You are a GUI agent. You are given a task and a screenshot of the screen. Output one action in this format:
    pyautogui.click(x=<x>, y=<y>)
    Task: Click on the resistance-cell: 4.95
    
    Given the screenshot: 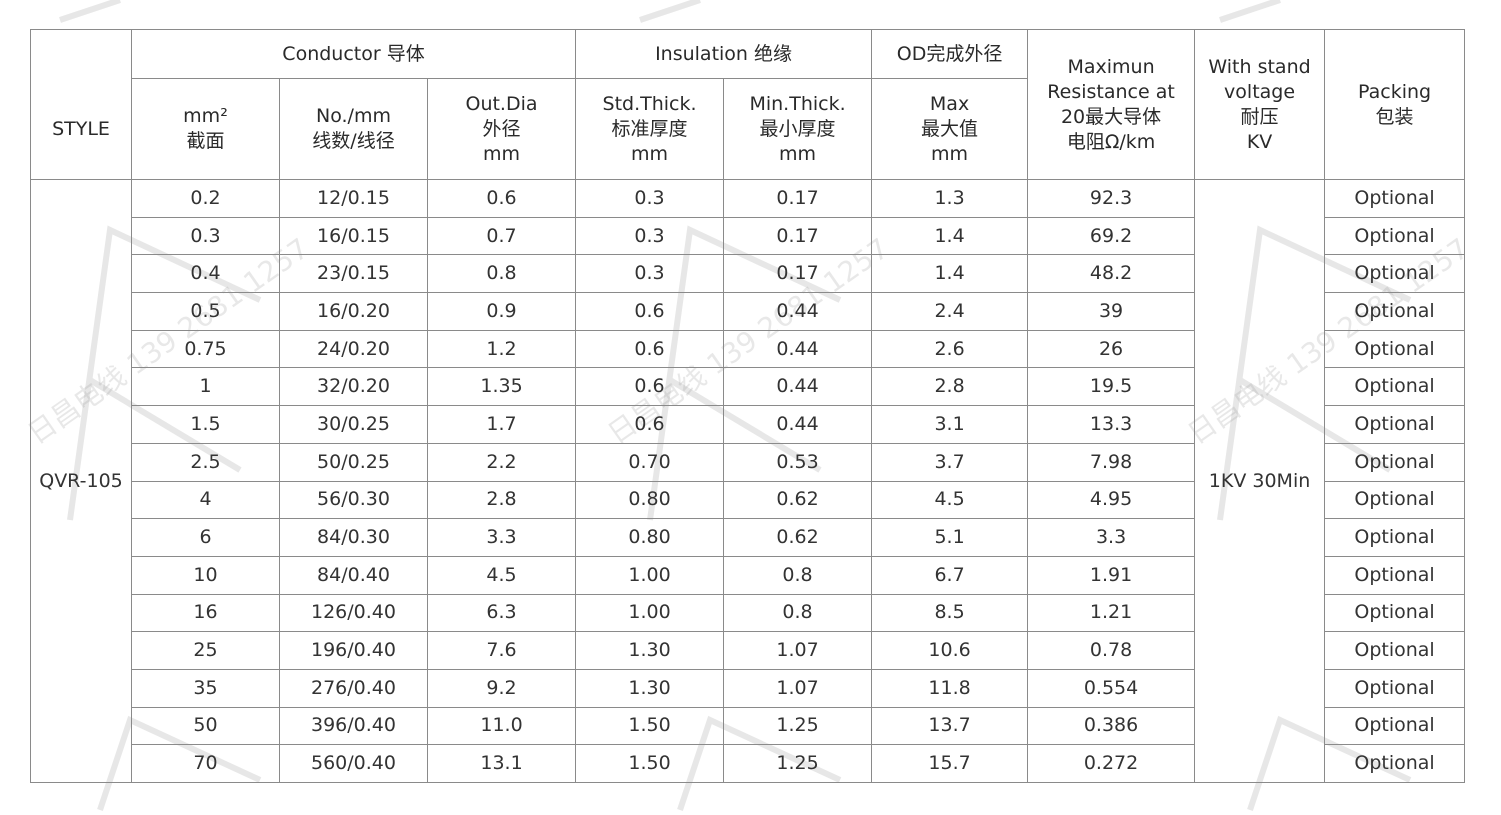 What is the action you would take?
    pyautogui.click(x=1111, y=500)
    